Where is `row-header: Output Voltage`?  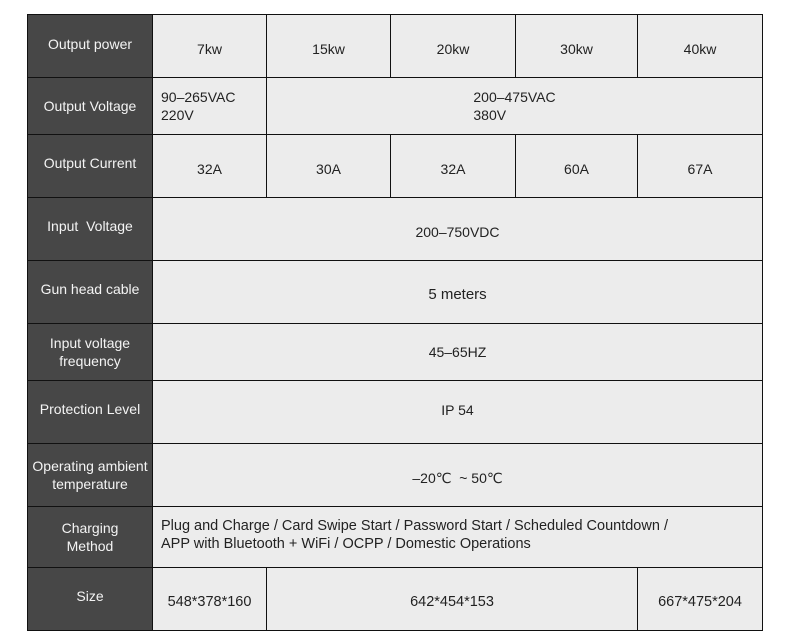
row-header: Output Voltage is located at coordinates (90, 106).